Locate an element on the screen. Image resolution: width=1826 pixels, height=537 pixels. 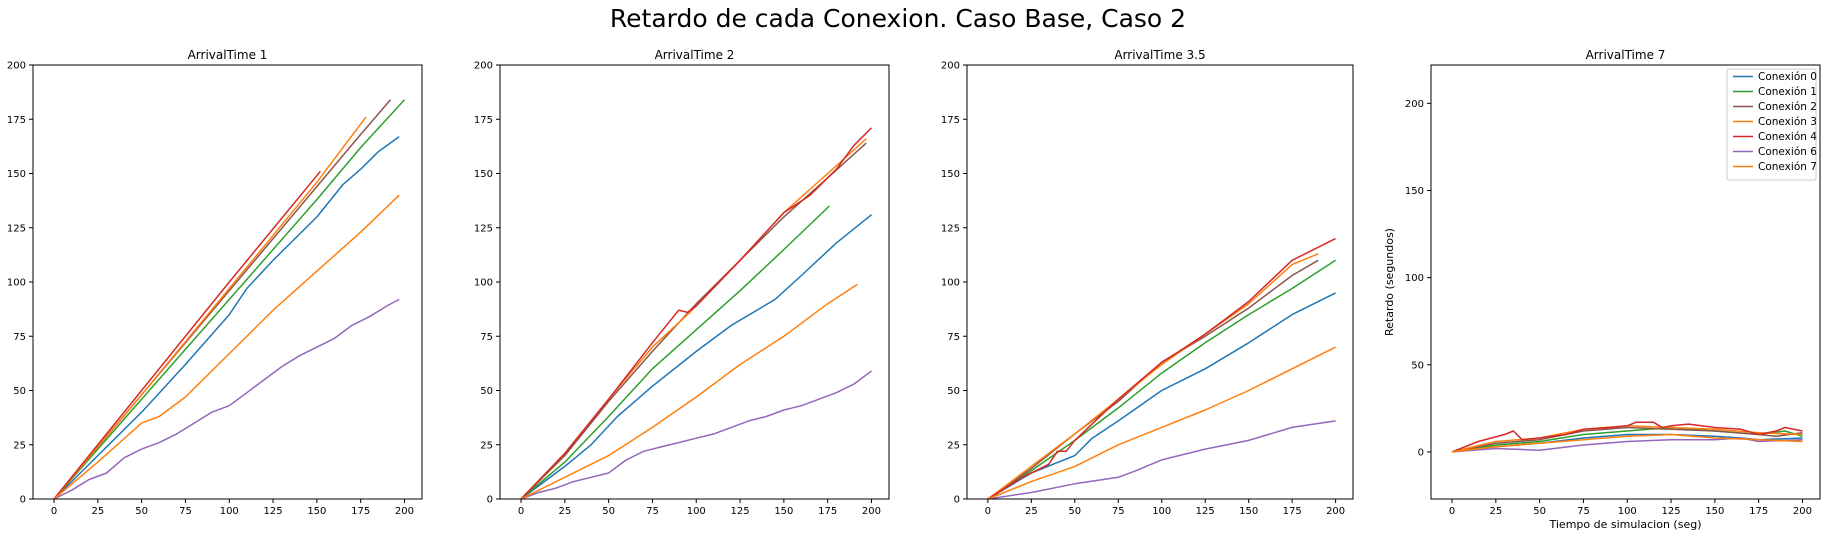
y-tick-label: 125 is located at coordinates (483, 228).